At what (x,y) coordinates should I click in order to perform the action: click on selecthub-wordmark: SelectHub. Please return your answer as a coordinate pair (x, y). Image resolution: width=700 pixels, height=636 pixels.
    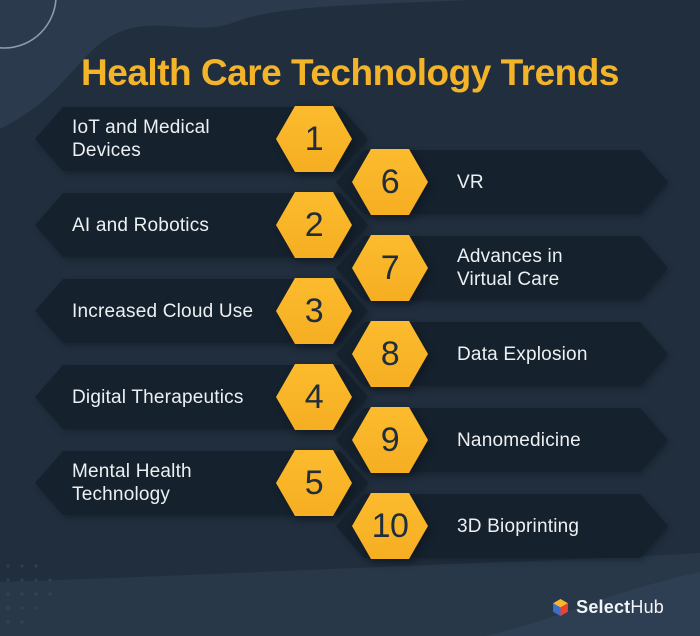
    Looking at the image, I should click on (620, 607).